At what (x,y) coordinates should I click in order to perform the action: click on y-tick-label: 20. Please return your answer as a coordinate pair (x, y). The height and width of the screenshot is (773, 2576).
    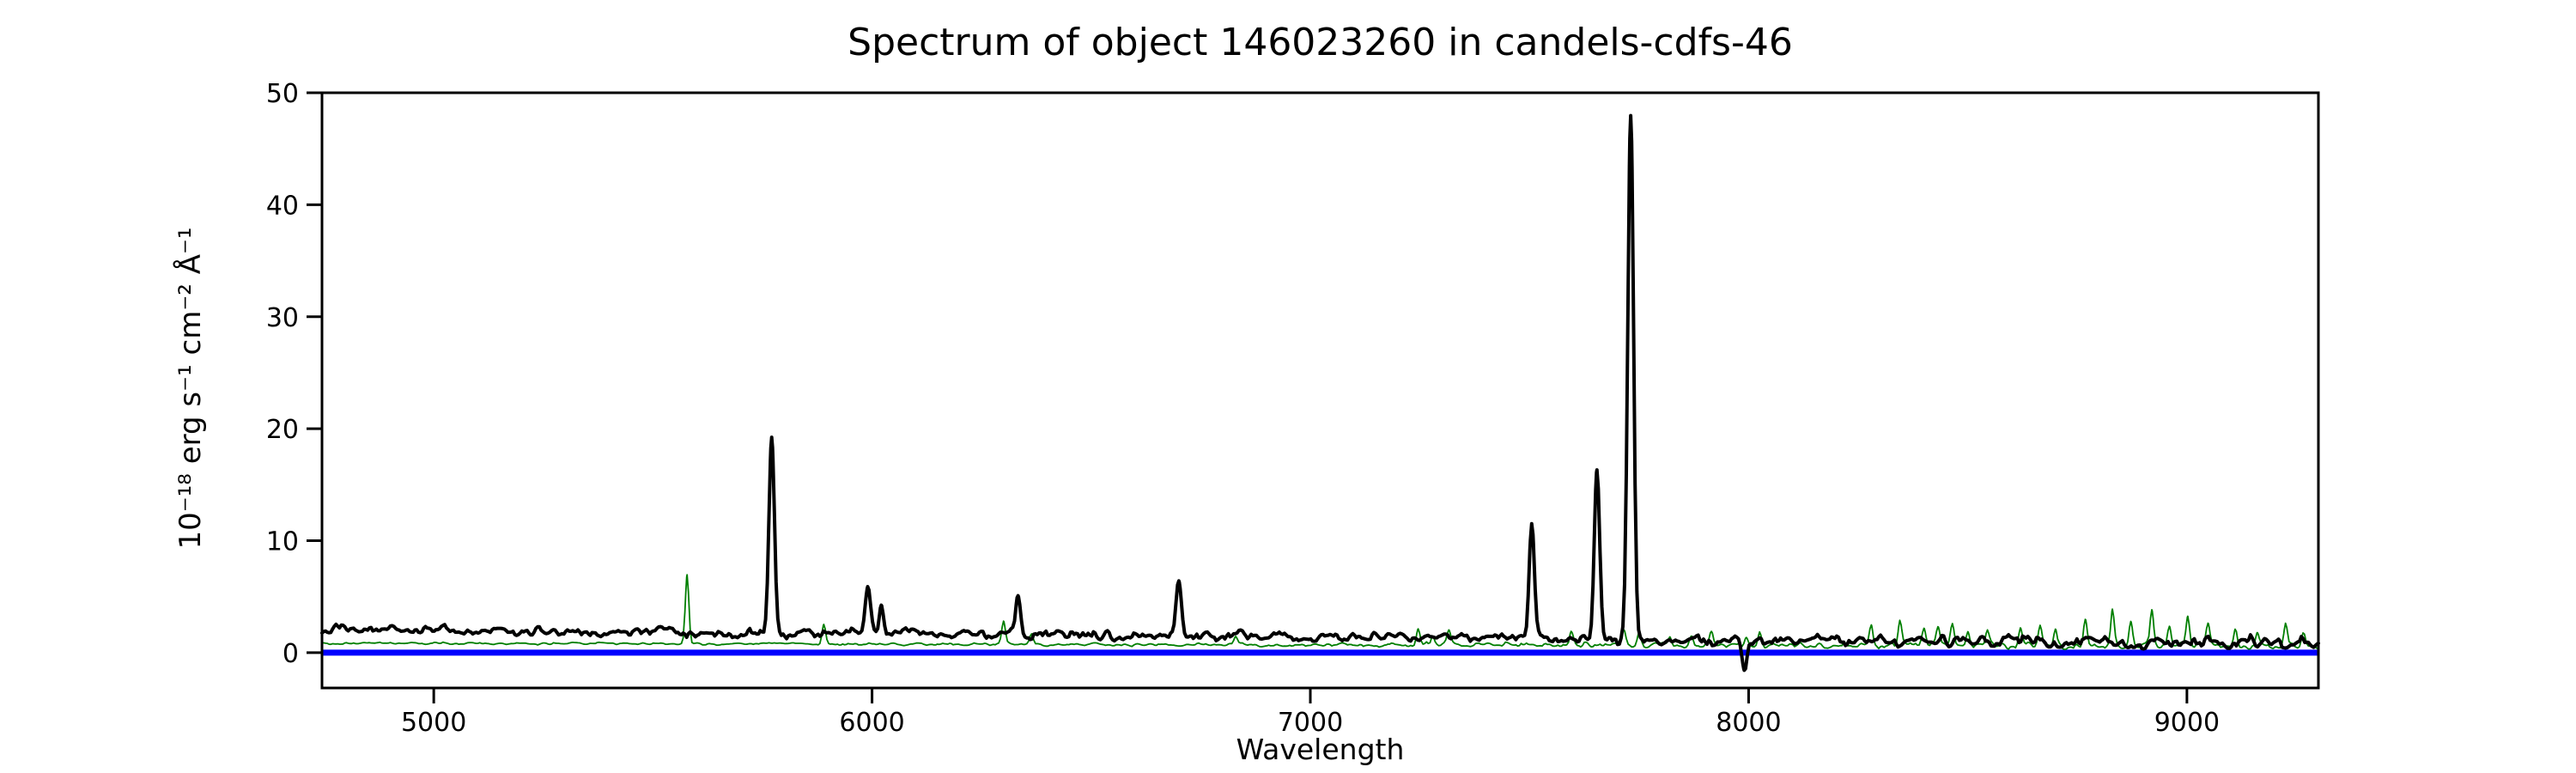
    Looking at the image, I should click on (282, 430).